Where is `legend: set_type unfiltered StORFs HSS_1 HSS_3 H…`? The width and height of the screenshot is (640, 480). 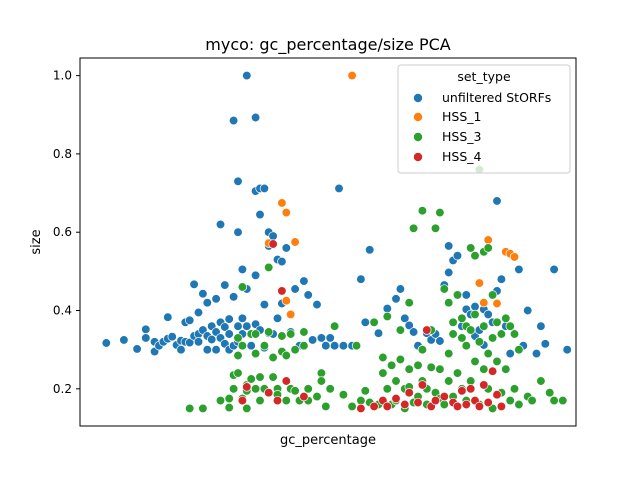 legend: set_type unfiltered StORFs HSS_1 HSS_3 H… is located at coordinates (484, 119).